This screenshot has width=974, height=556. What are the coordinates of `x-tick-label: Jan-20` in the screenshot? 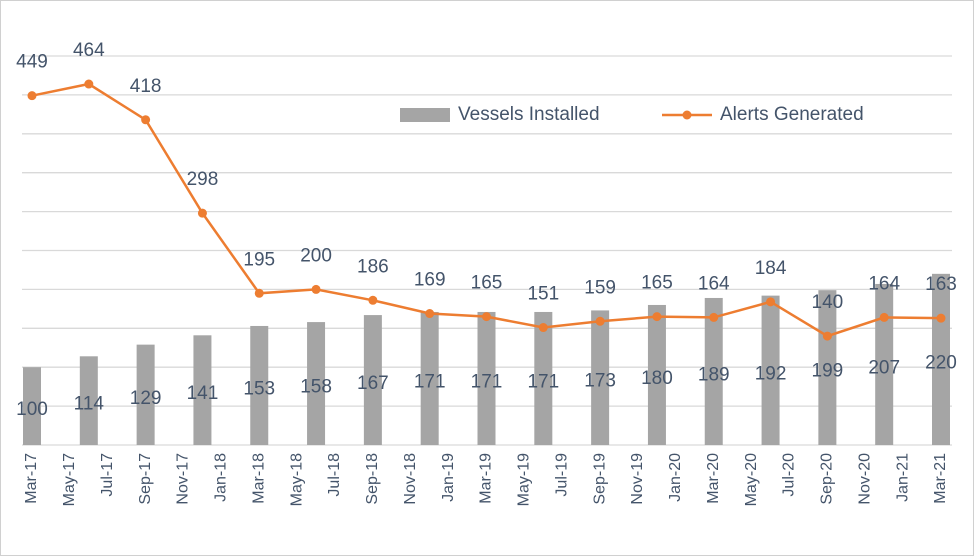 It's located at (675, 477).